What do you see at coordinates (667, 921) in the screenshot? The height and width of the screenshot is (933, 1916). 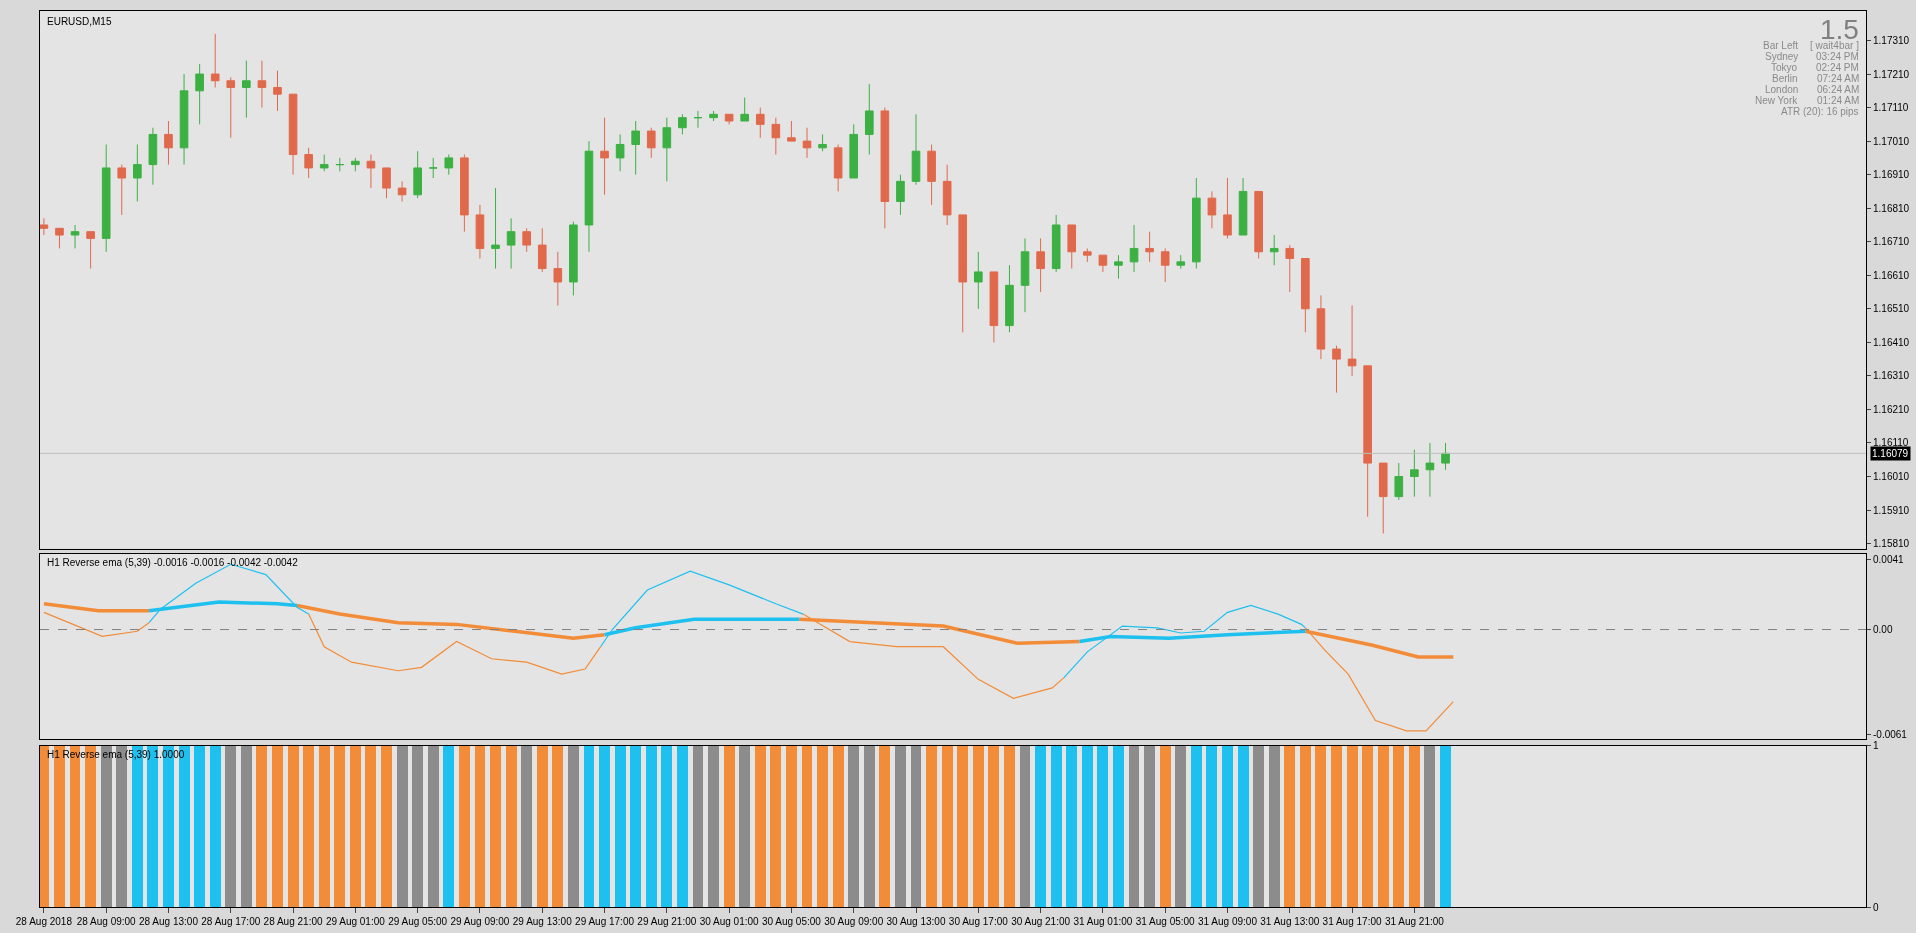 I see `x-tick-label: 29 Aug 21:00` at bounding box center [667, 921].